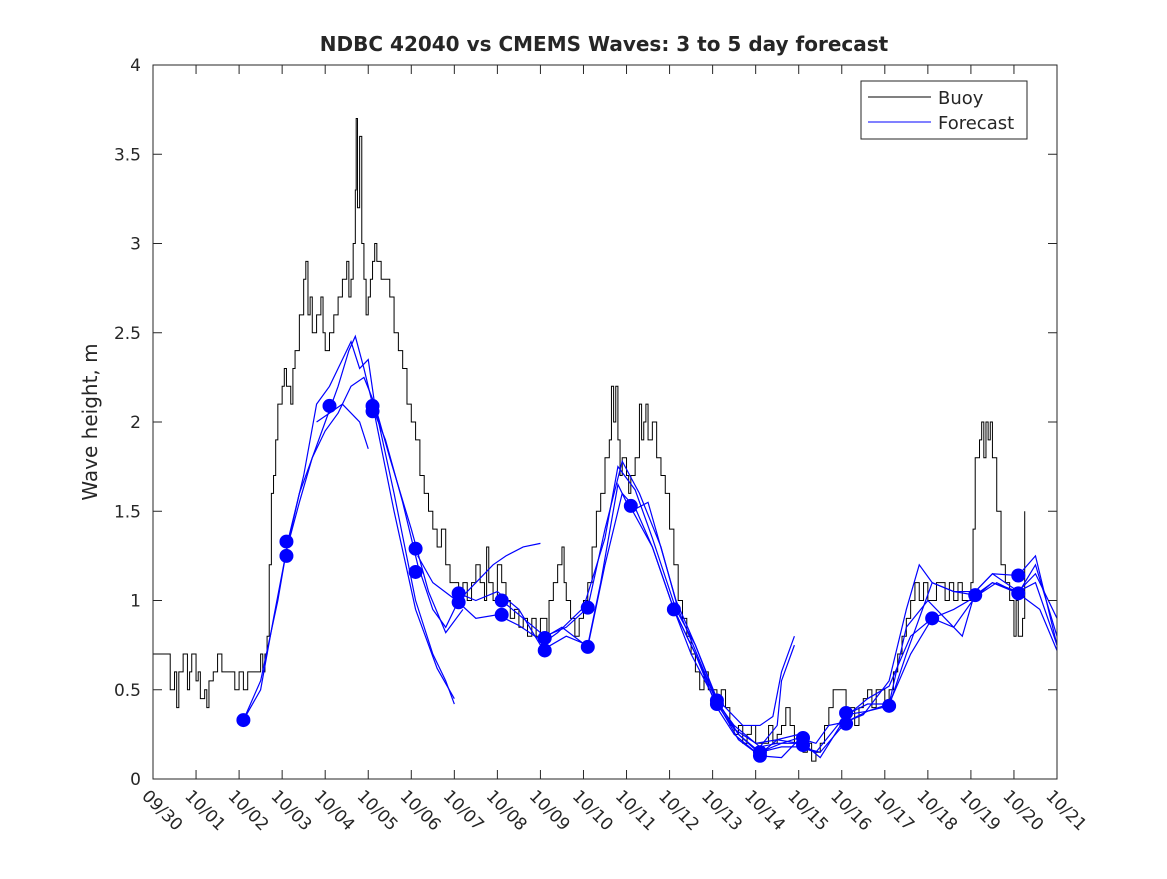 Image resolution: width=1167 pixels, height=879 pixels. I want to click on y-axis-label: Wave height, m, so click(90, 421).